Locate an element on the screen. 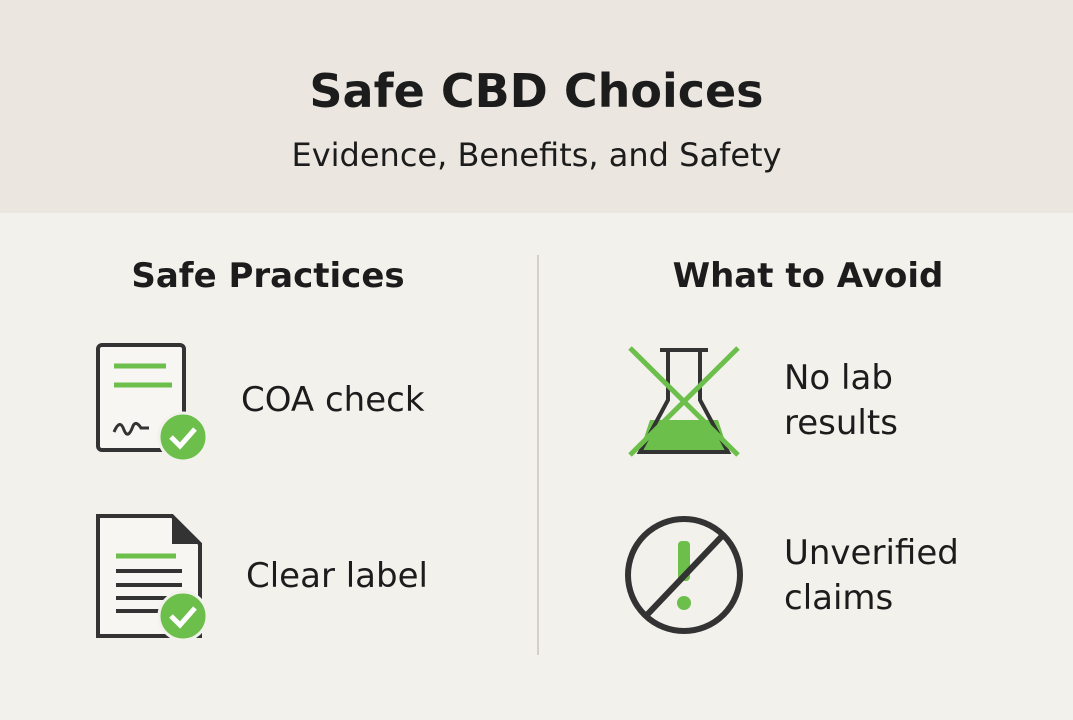 Image resolution: width=1073 pixels, height=720 pixels. subtitle: Evidence, Benefits, and Safety is located at coordinates (536, 155).